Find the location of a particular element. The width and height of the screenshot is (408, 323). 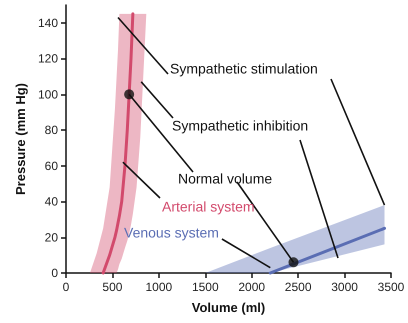

y-tick-label: 100 is located at coordinates (48, 94).